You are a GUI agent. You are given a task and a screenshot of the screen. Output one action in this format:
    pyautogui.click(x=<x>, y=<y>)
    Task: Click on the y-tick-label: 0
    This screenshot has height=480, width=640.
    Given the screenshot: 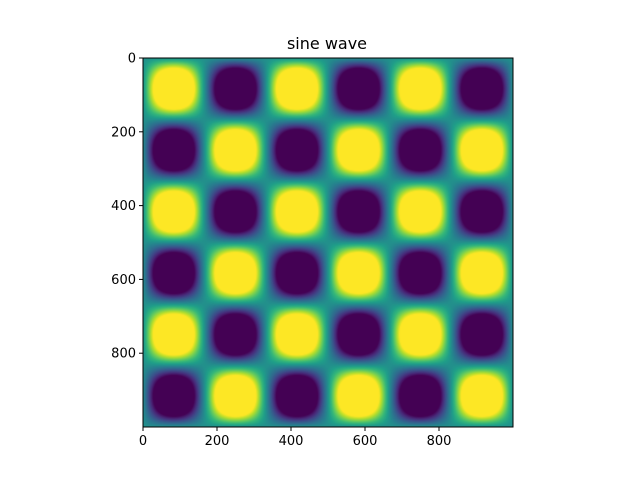 What is the action you would take?
    pyautogui.click(x=132, y=59)
    